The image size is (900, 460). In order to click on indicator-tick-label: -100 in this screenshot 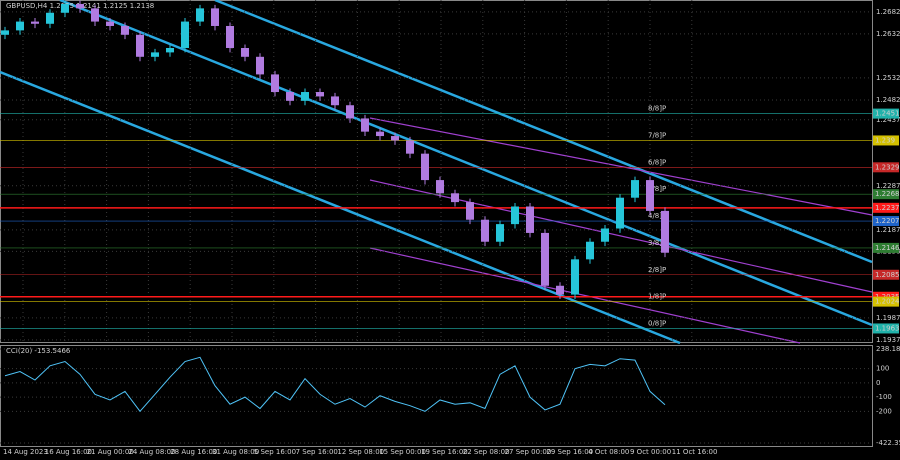, I will do `click(884, 397)`.